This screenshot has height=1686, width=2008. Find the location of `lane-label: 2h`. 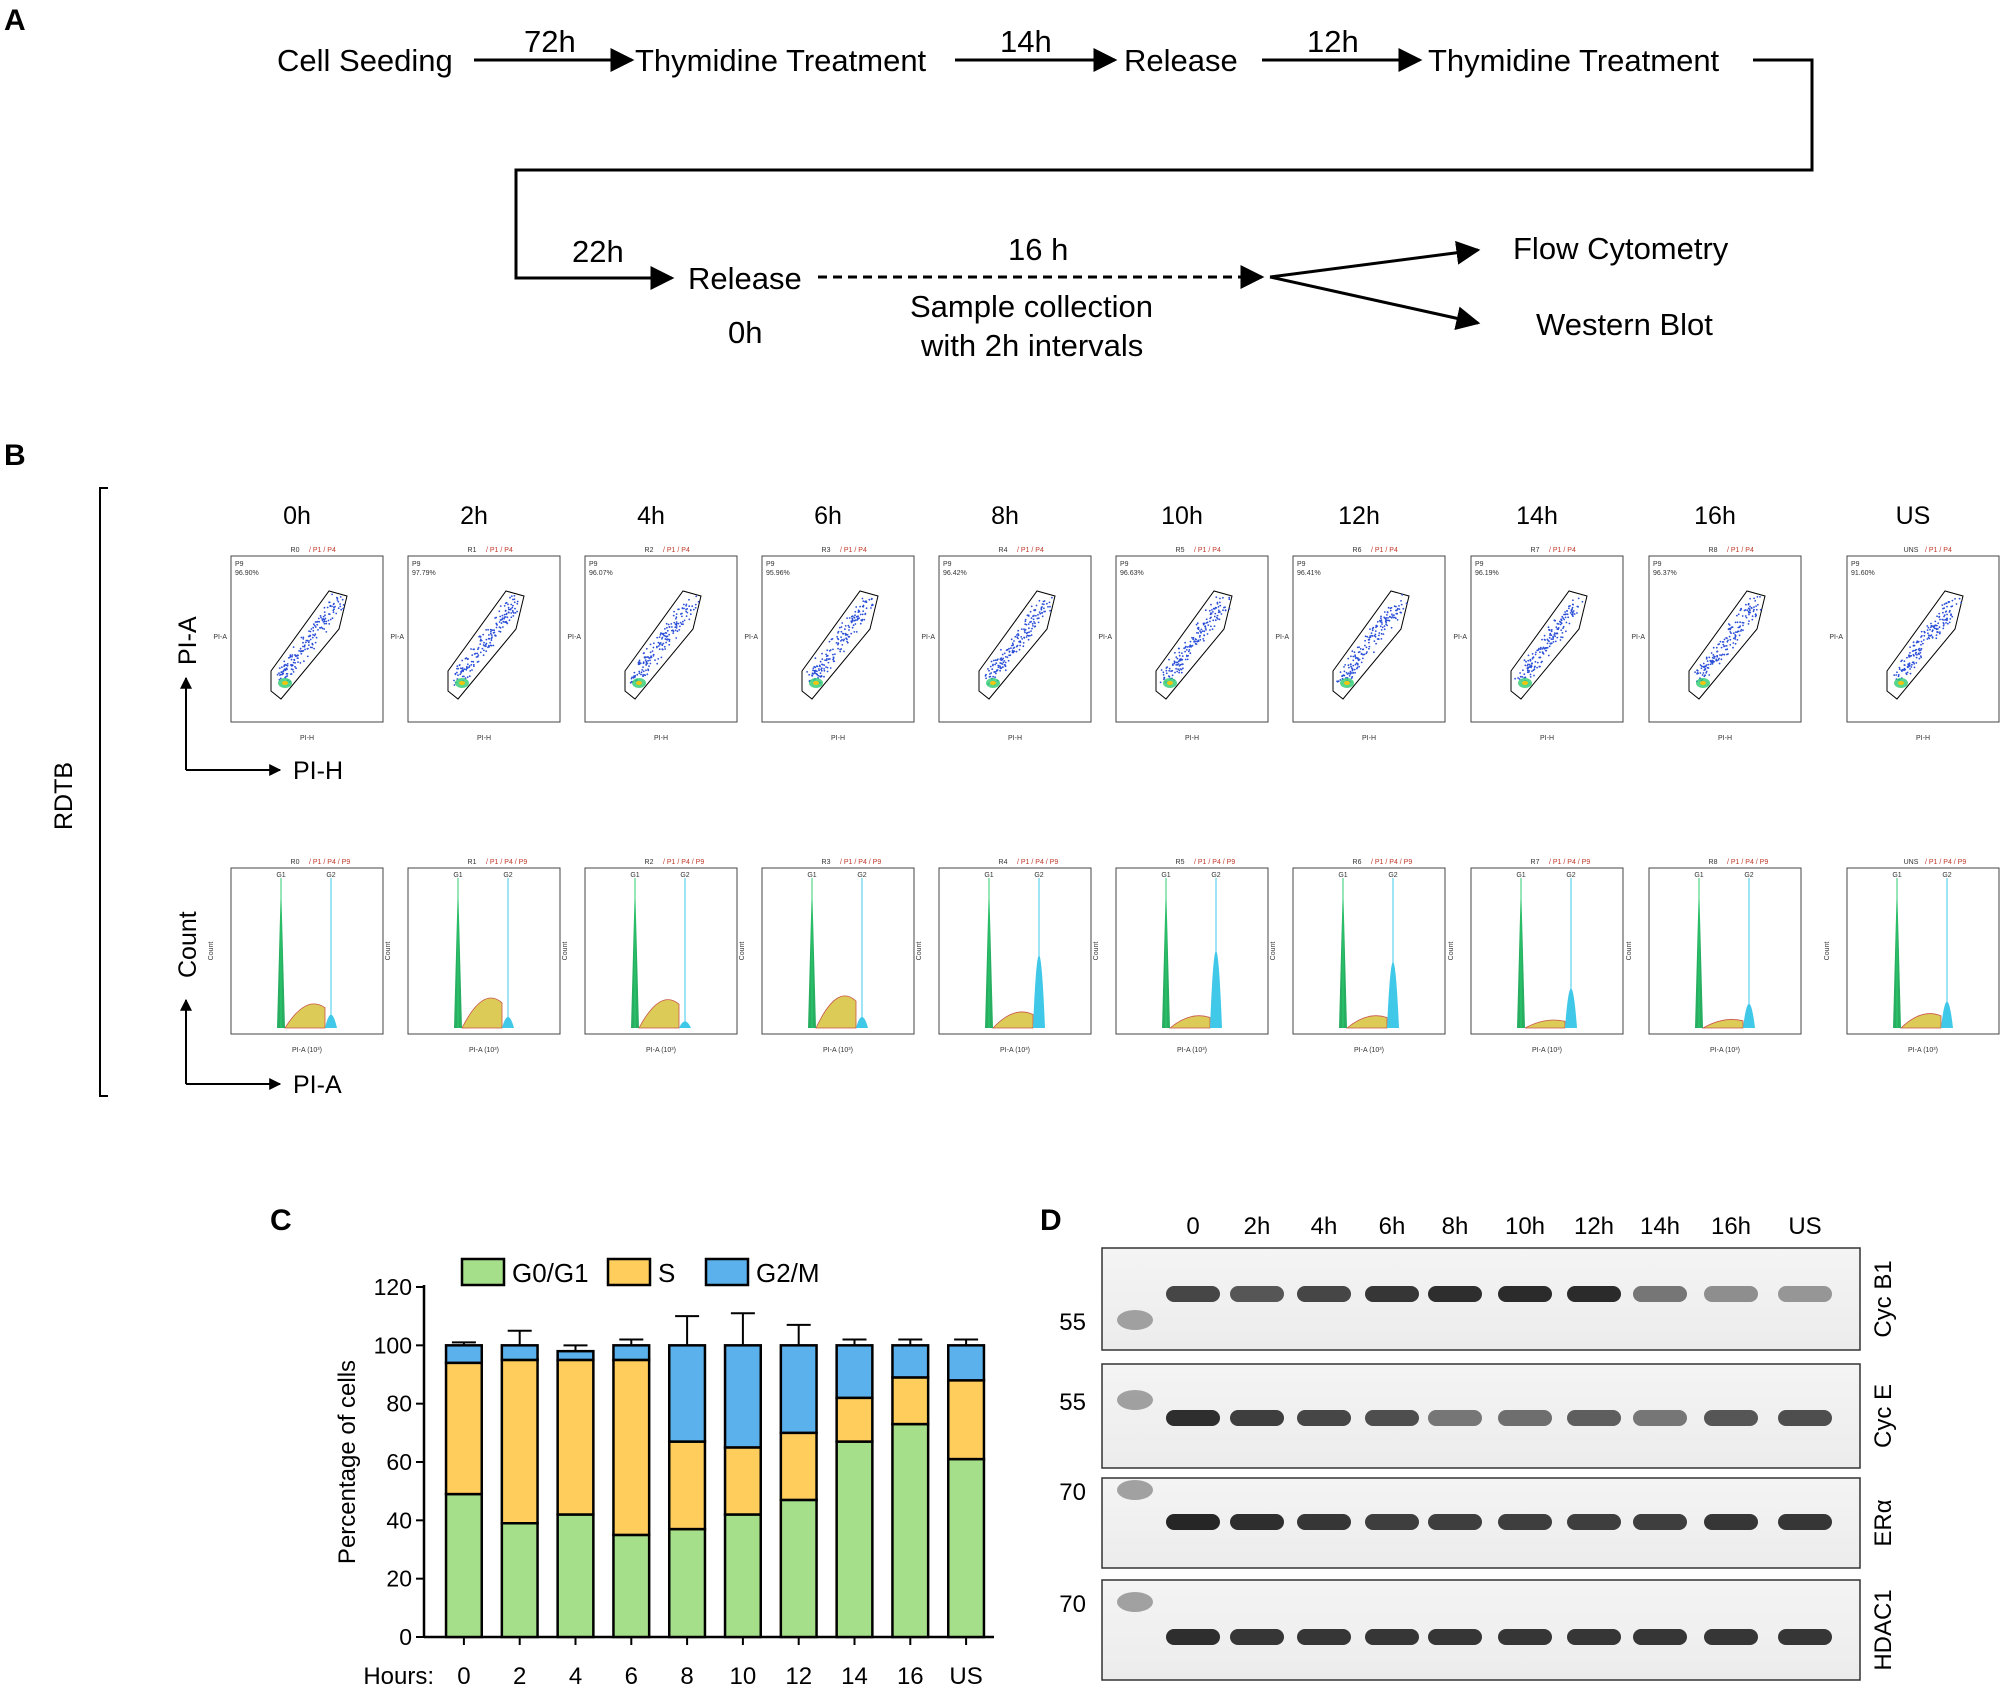

lane-label: 2h is located at coordinates (1257, 1226).